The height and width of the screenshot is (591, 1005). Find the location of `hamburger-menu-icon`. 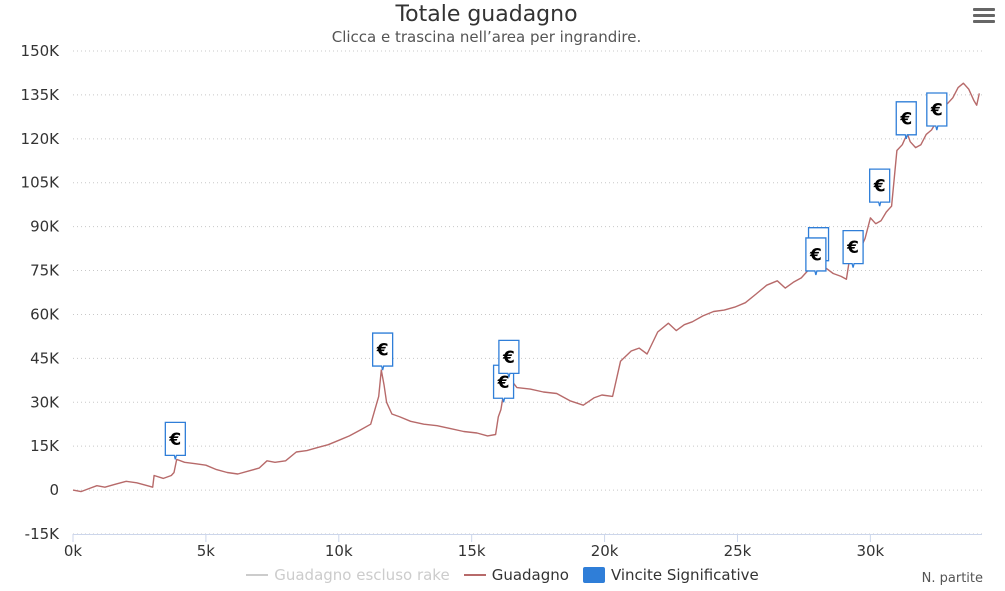

hamburger-menu-icon is located at coordinates (984, 16).